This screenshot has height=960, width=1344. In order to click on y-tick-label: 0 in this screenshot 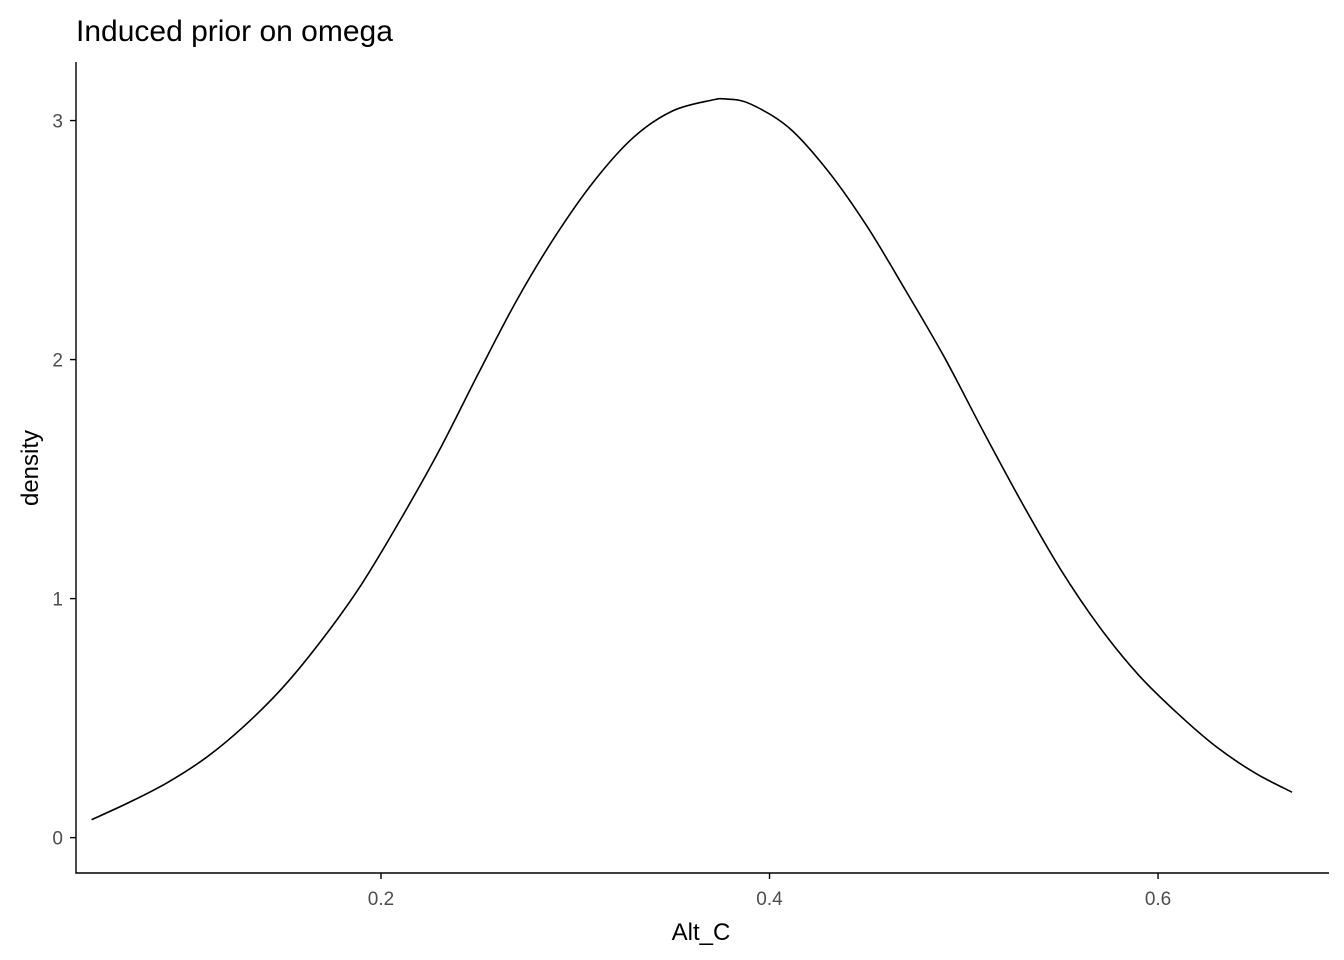, I will do `click(57, 839)`.